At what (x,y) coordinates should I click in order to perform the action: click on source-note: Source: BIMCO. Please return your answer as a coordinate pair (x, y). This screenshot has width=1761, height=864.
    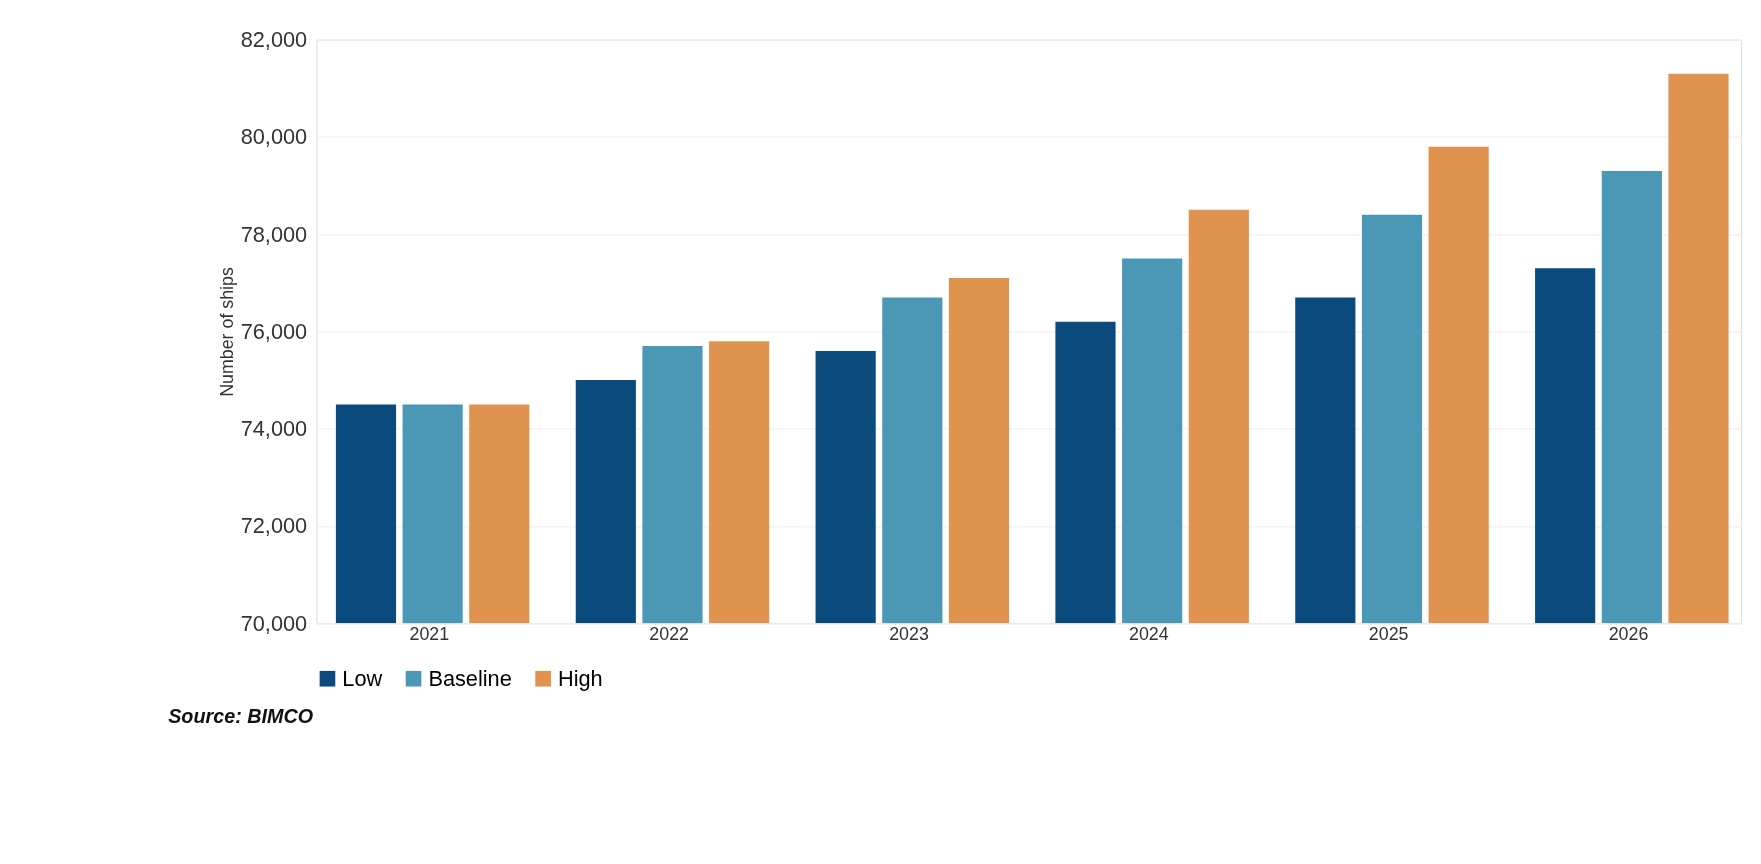
    Looking at the image, I should click on (241, 716).